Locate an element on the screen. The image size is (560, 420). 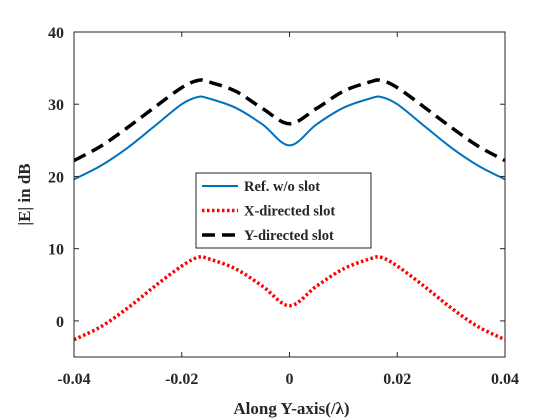
legend-label-x-directed-slot: X-directed slot is located at coordinates (289, 212).